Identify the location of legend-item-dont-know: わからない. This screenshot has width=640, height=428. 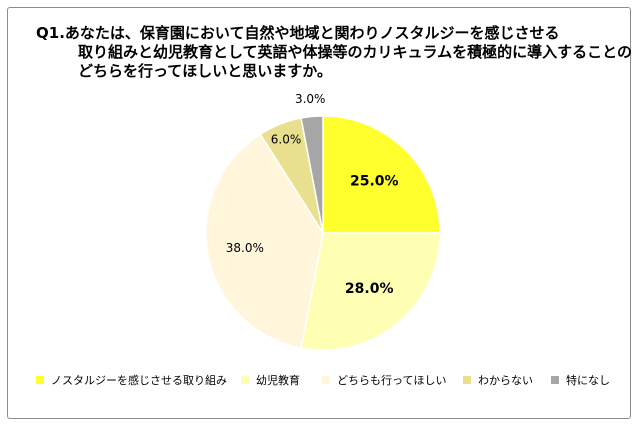
(498, 380).